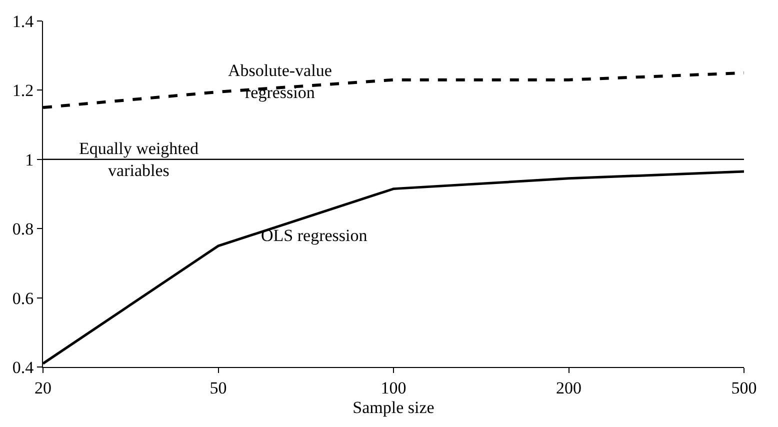 This screenshot has height=427, width=778. I want to click on x-tick-label: 50, so click(218, 388).